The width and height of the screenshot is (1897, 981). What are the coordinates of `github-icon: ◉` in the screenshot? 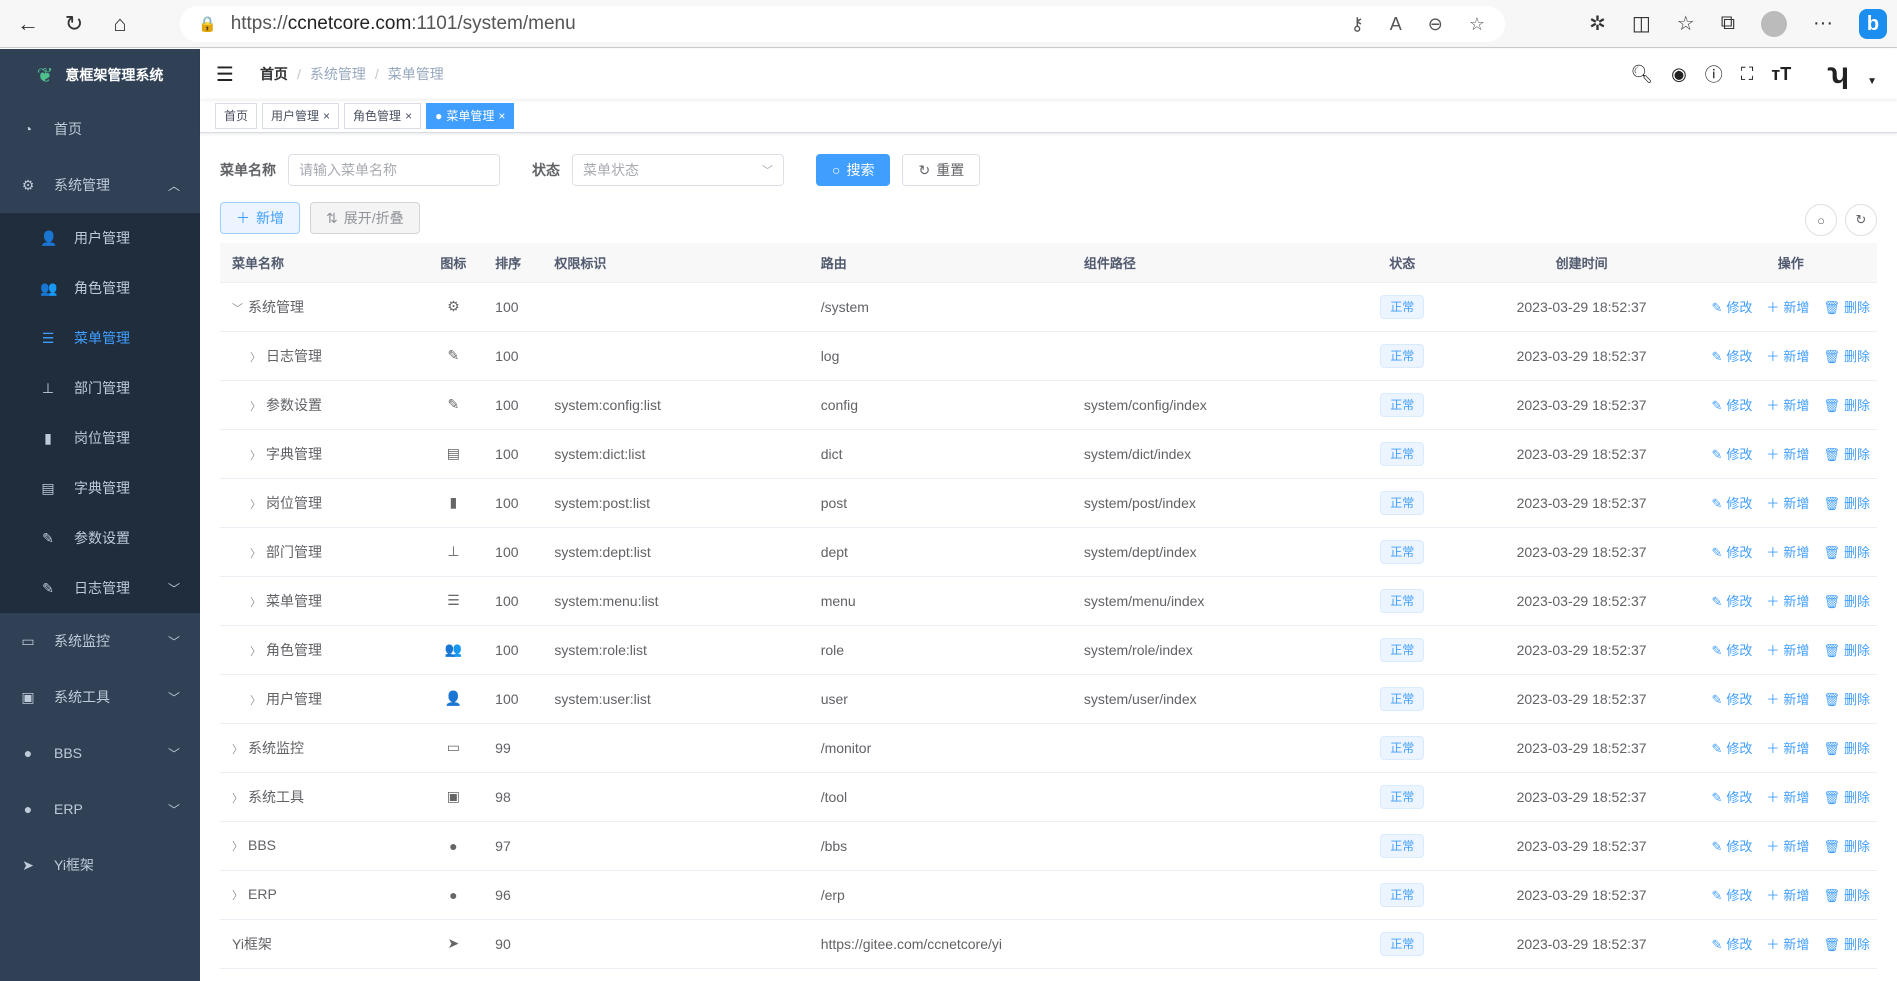 It's located at (1679, 73).